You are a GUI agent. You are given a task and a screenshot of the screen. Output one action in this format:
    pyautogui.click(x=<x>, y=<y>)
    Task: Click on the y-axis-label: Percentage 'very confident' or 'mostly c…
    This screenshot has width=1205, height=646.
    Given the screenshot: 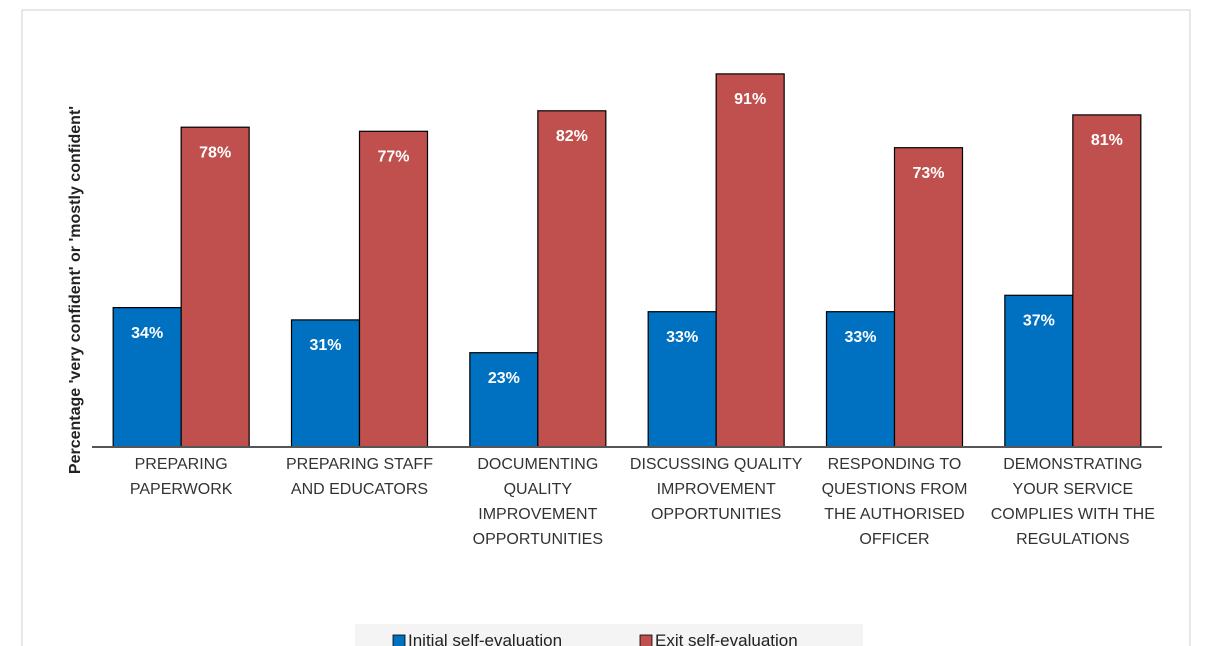 What is the action you would take?
    pyautogui.click(x=75, y=290)
    